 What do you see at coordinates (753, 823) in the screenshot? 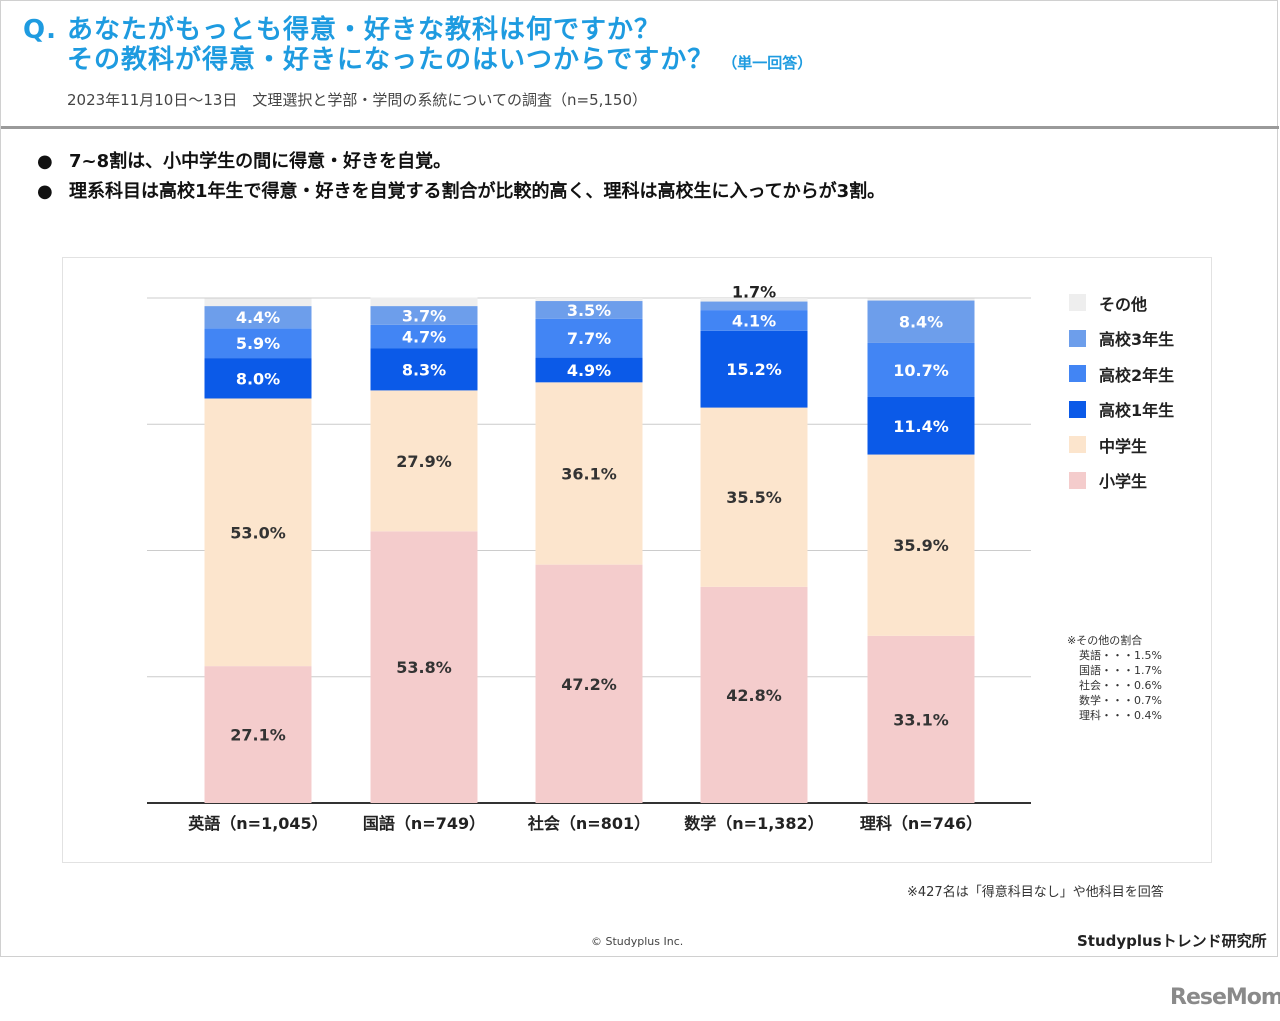
I see `category-label: 数学（n=1,382）` at bounding box center [753, 823].